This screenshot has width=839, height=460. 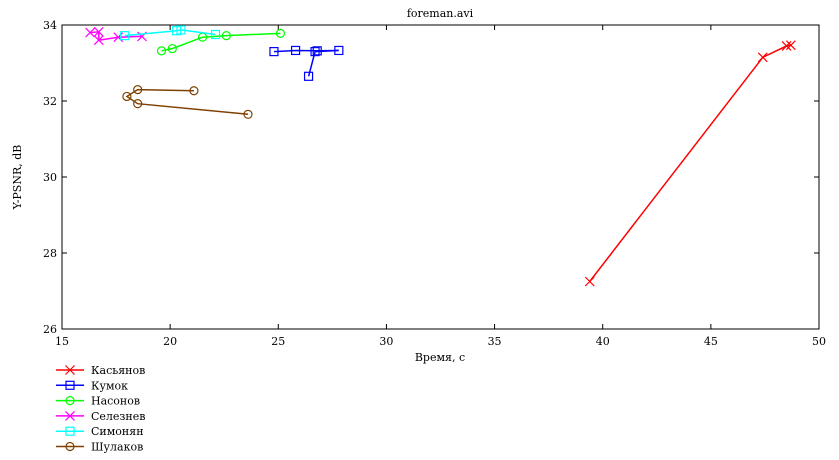 What do you see at coordinates (603, 341) in the screenshot?
I see `x-tick-label: 40` at bounding box center [603, 341].